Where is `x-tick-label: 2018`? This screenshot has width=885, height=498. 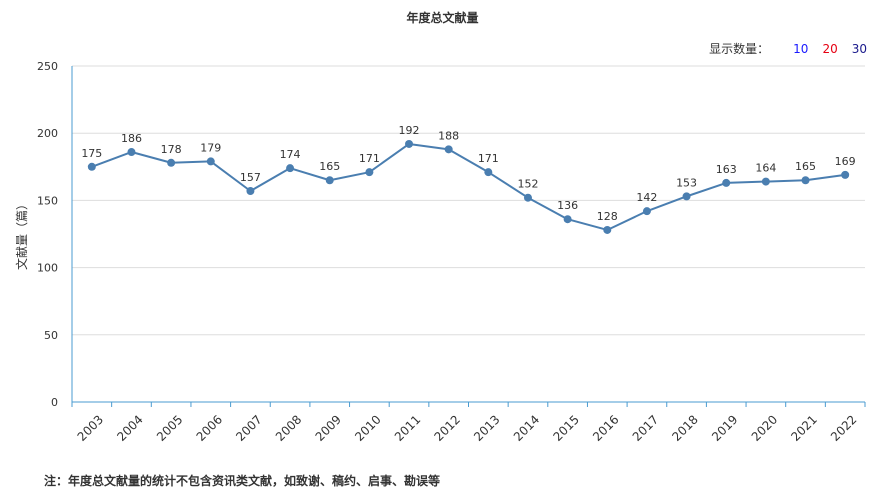
x-tick-label: 2018 is located at coordinates (684, 427).